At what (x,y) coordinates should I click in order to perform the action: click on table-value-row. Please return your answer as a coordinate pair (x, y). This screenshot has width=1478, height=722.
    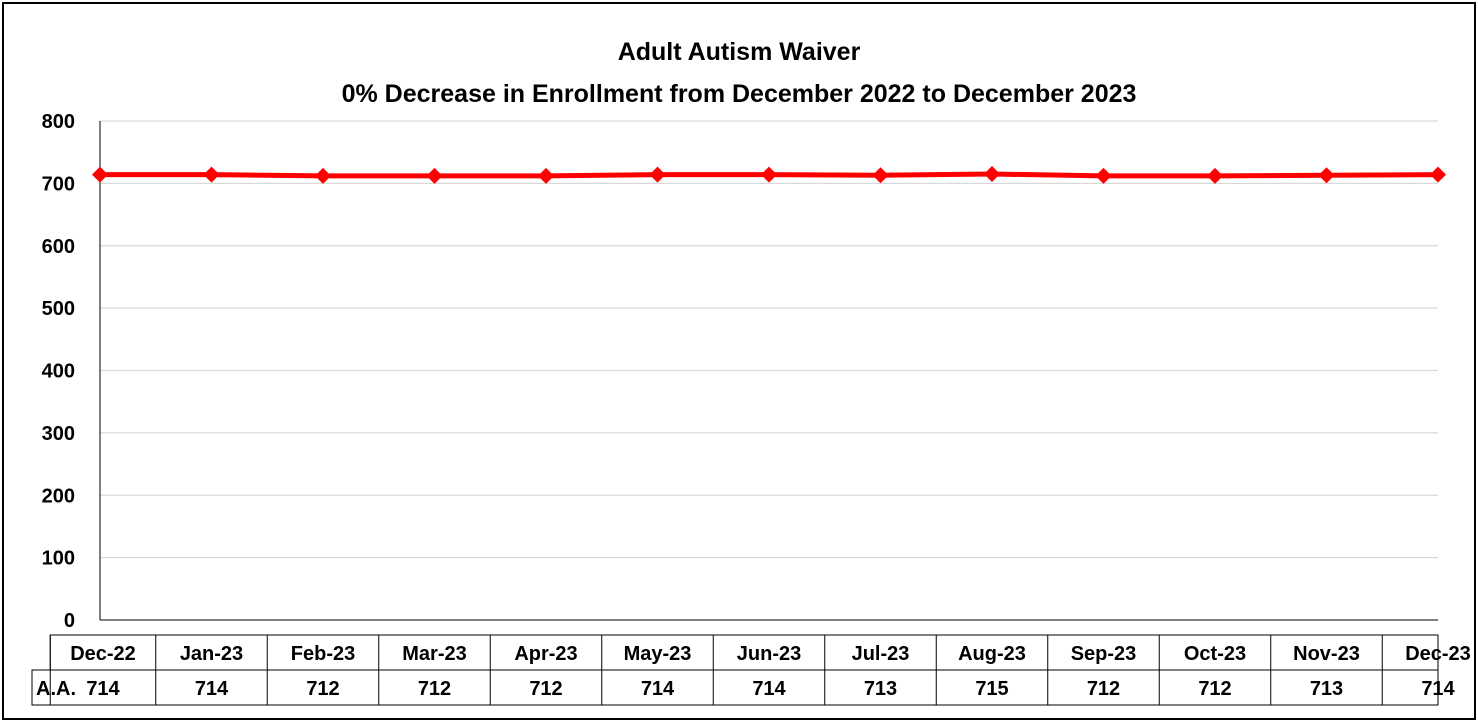
    Looking at the image, I should click on (735, 687).